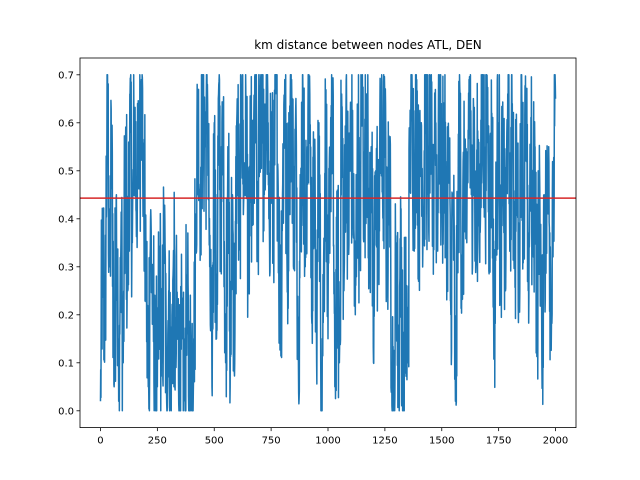  I want to click on x-tick-label: 1500, so click(441, 441).